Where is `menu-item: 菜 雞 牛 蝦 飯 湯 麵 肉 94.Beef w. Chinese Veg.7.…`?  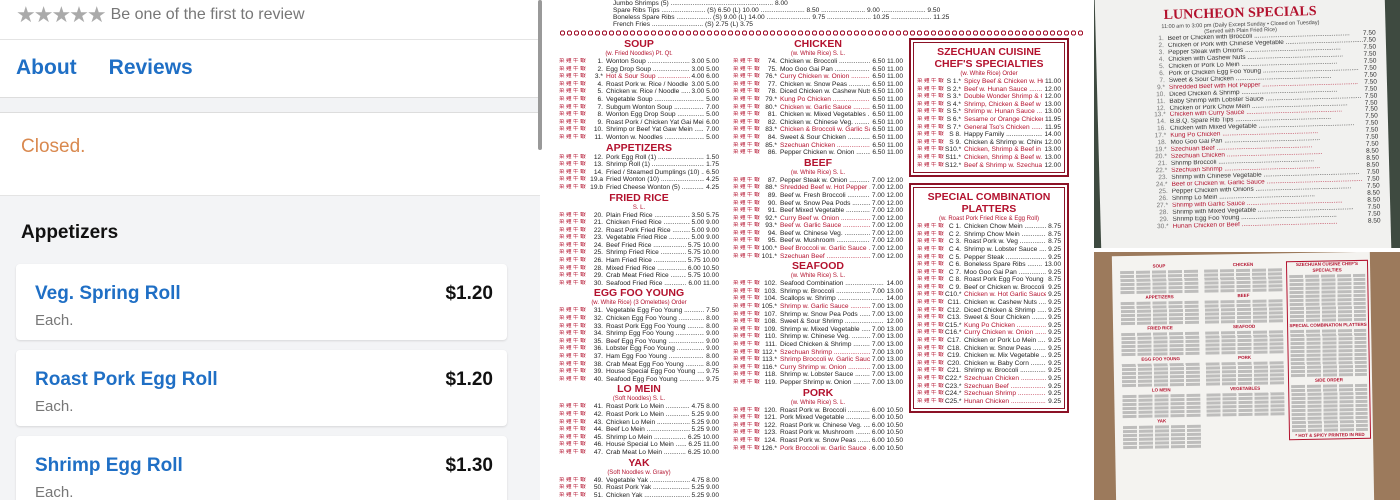 menu-item: 菜 雞 牛 蝦 飯 湯 麵 肉 94.Beef w. Chinese Veg.7.… is located at coordinates (818, 234).